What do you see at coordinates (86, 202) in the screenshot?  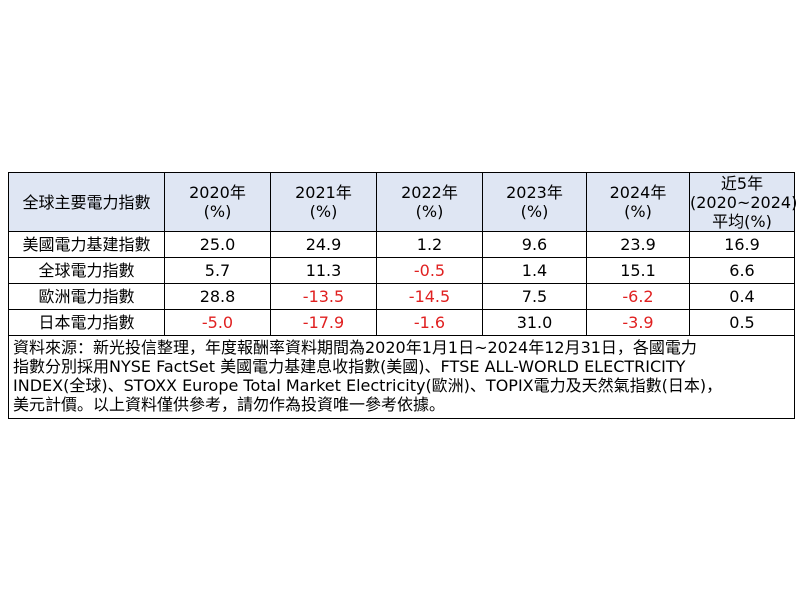 I see `header-index-name: 全球主要電力指數` at bounding box center [86, 202].